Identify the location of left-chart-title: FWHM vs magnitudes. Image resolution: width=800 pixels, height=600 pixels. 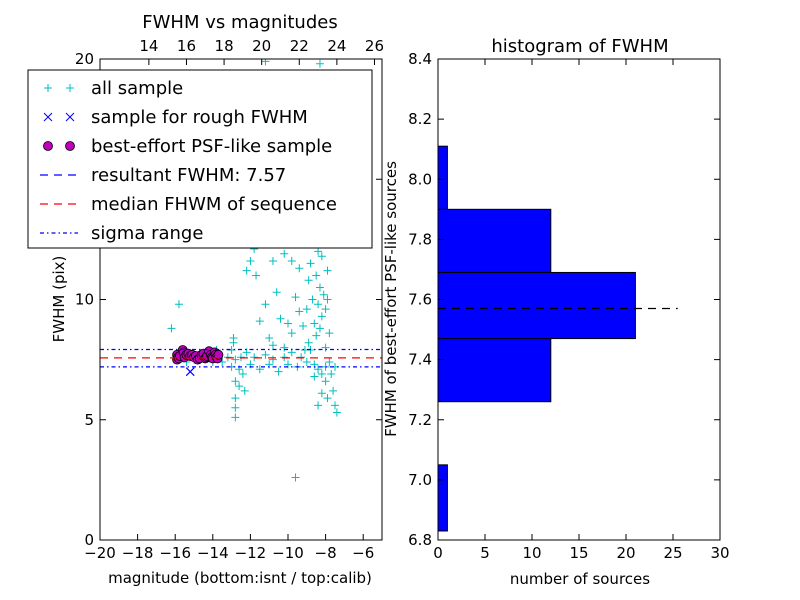
(239, 22).